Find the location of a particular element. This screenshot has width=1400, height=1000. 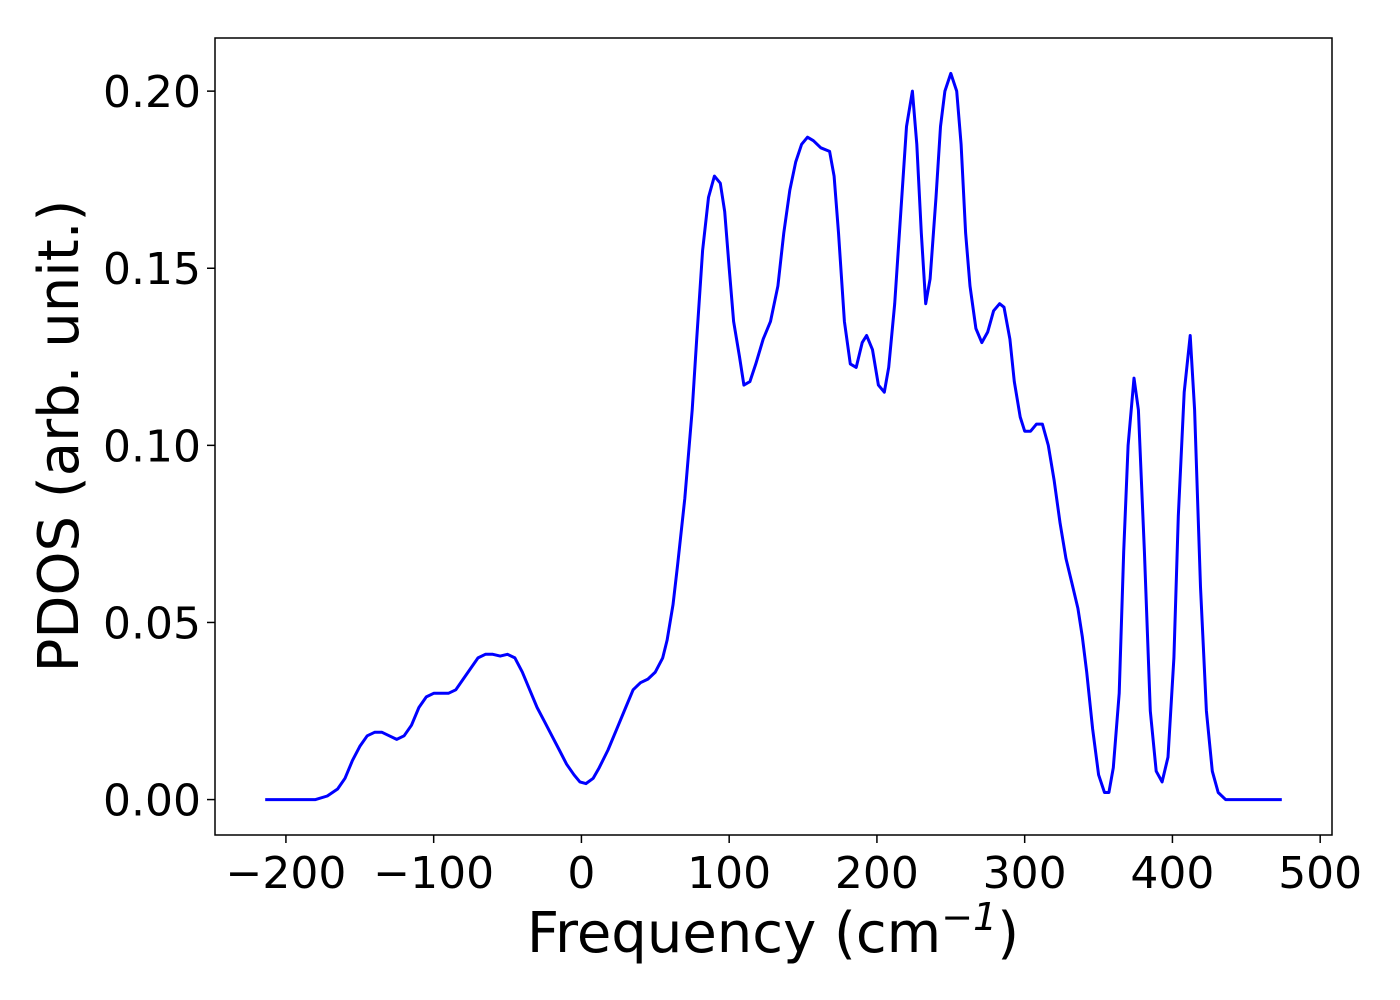

x-tick-label: 100 is located at coordinates (729, 873).